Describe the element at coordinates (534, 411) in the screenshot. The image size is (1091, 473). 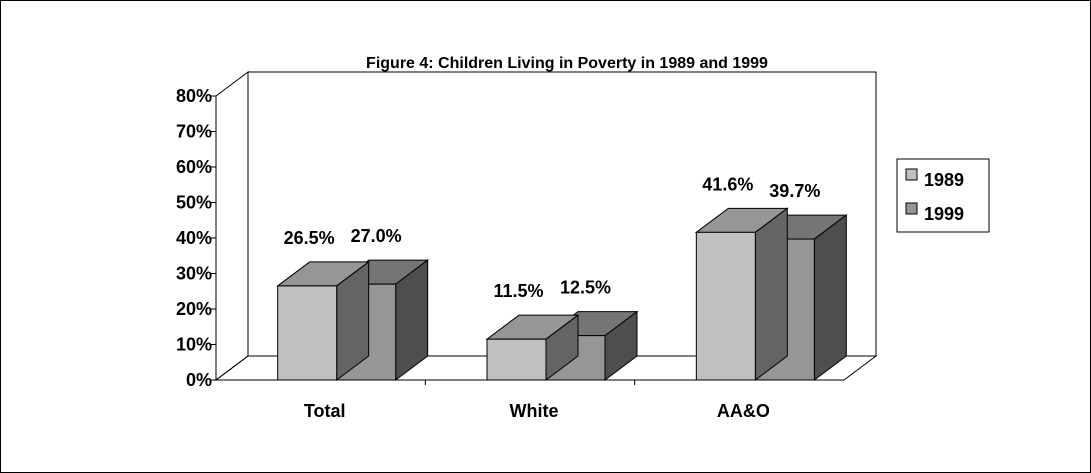
I see `x-axis-label: White` at that location.